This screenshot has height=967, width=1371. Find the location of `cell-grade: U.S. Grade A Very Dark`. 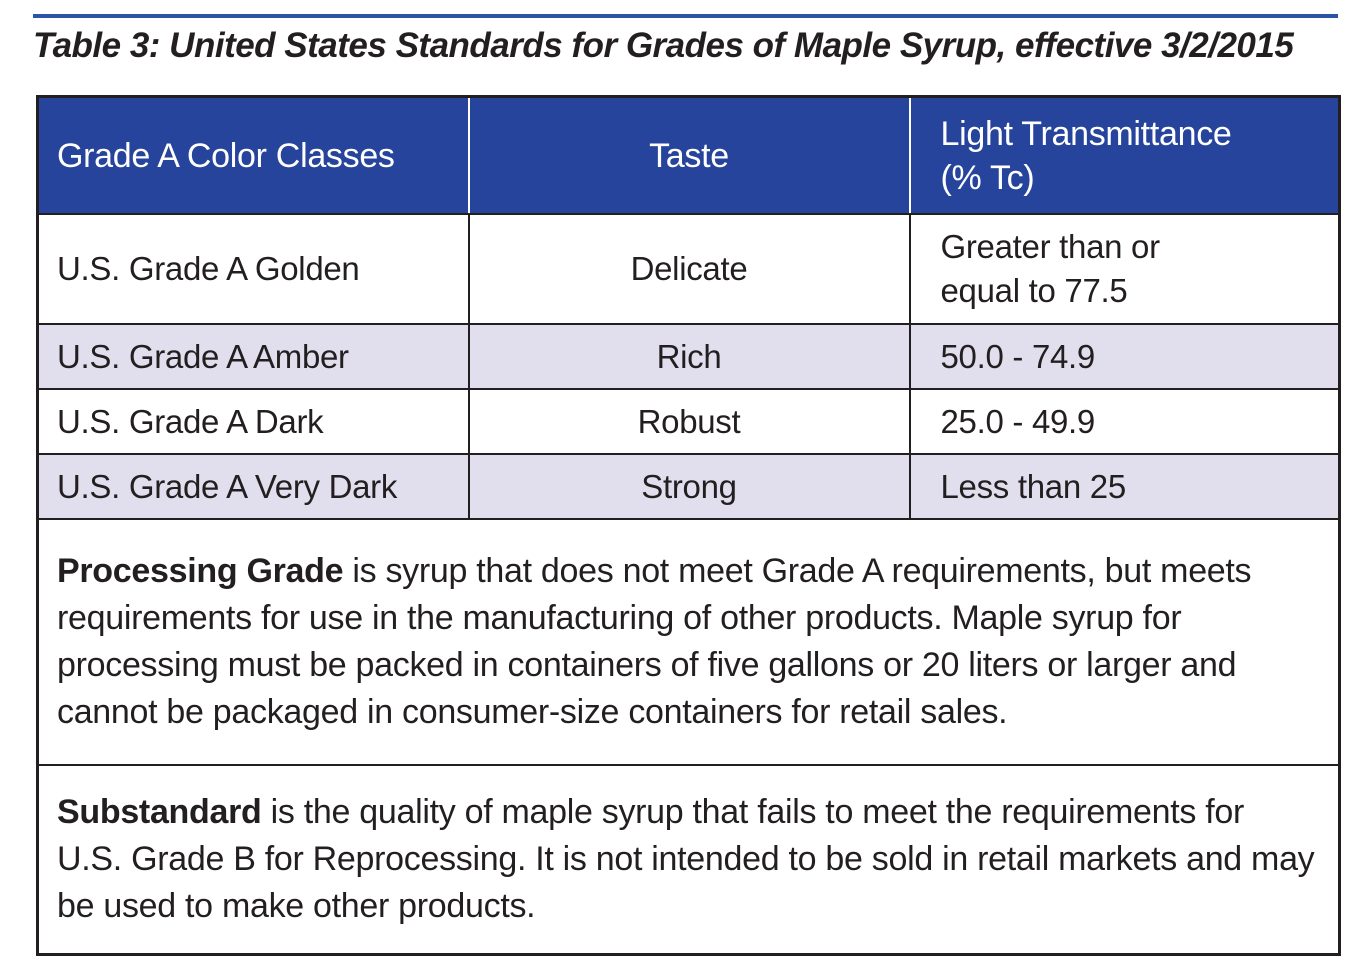

cell-grade: U.S. Grade A Very Dark is located at coordinates (253, 486).